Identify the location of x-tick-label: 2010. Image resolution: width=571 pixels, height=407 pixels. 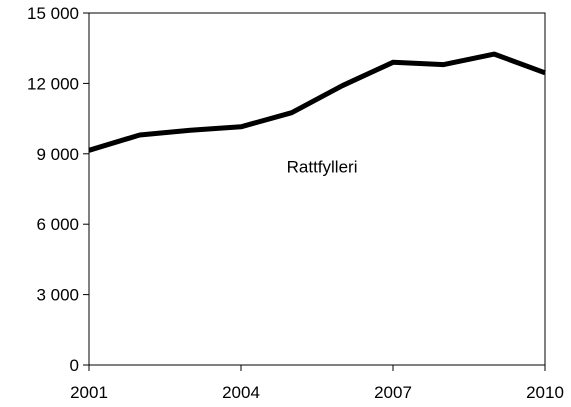
(545, 392).